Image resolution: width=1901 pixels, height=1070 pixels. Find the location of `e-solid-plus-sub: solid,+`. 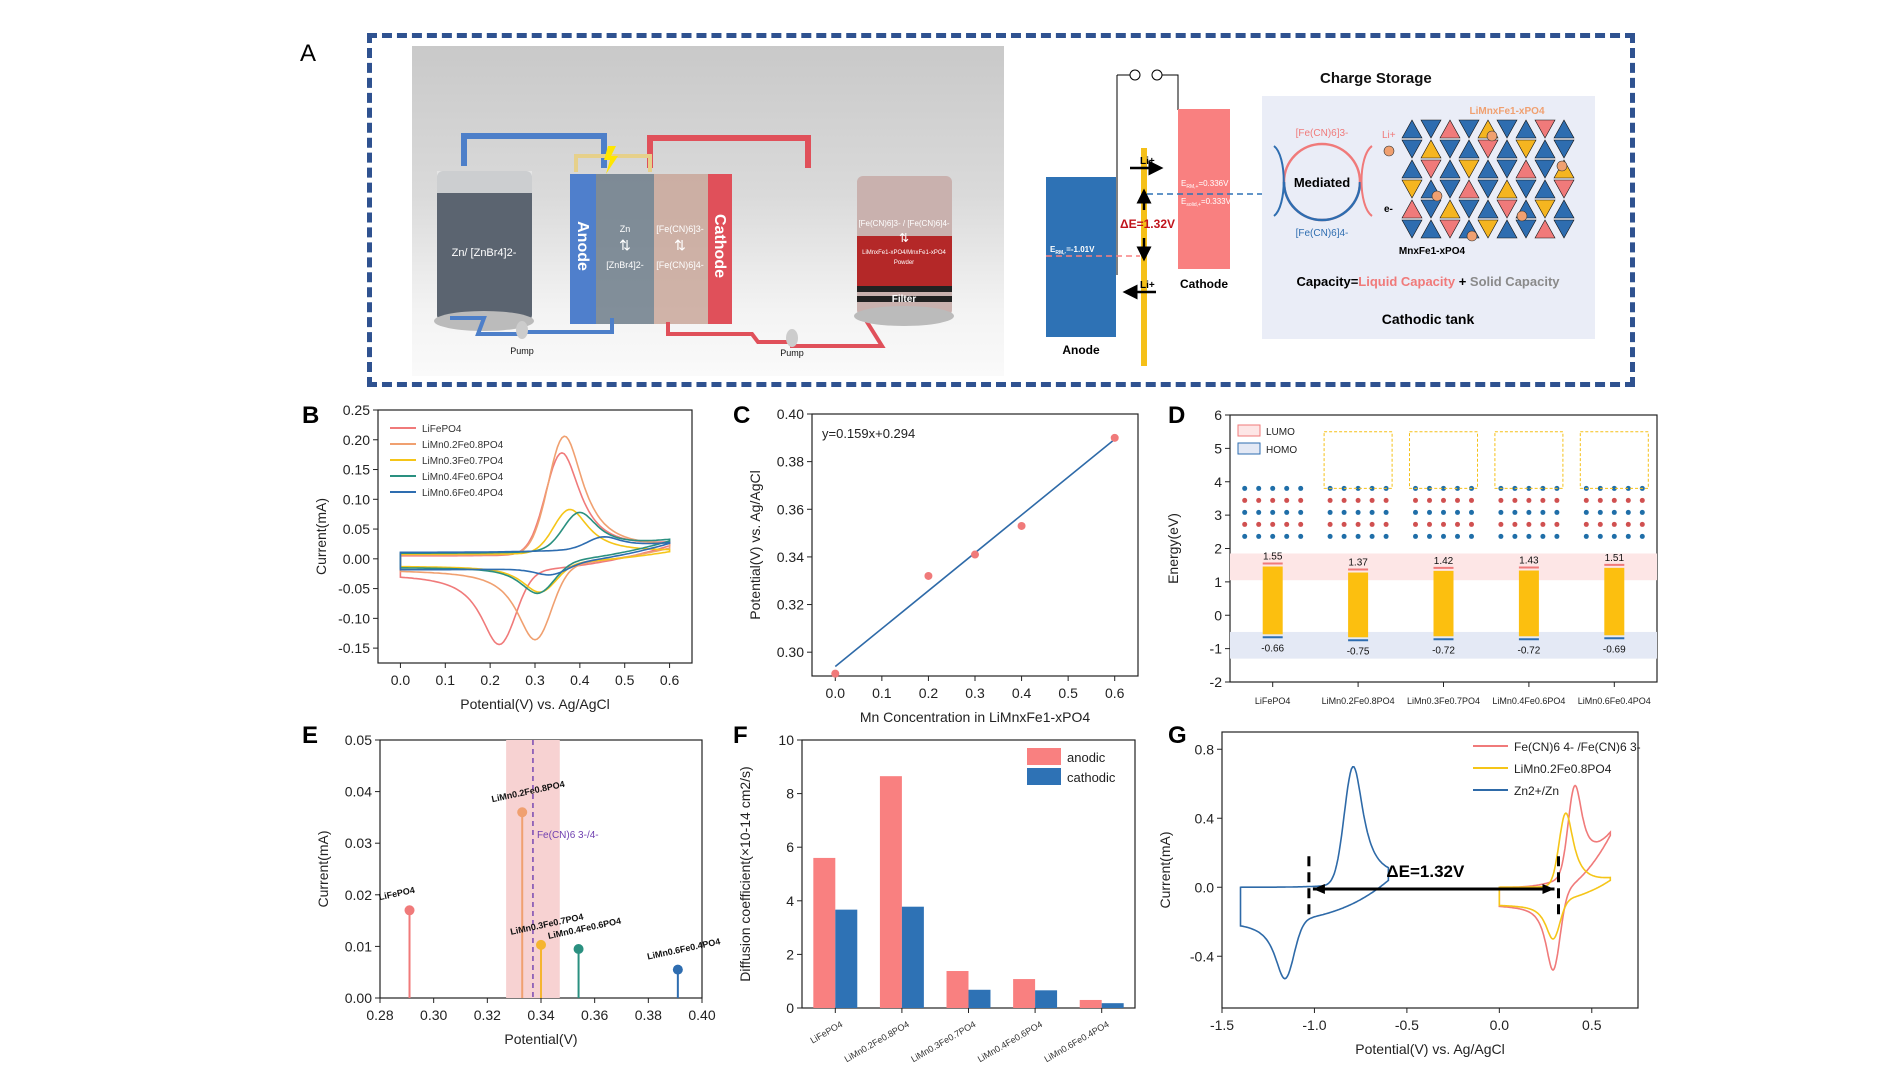

e-solid-plus-sub: solid,+ is located at coordinates (1193, 205).